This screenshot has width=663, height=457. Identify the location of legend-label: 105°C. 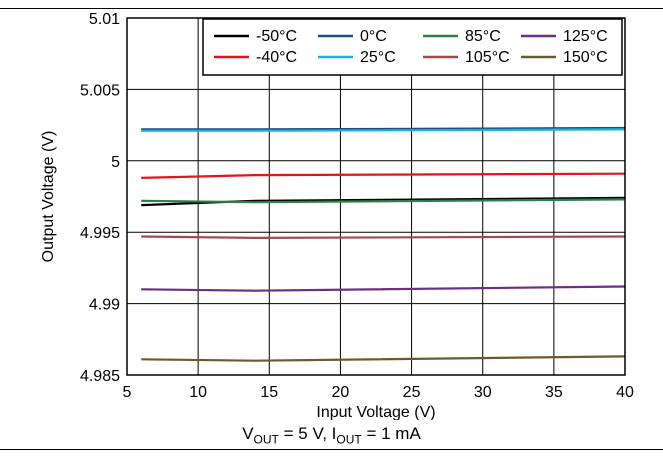
(487, 57).